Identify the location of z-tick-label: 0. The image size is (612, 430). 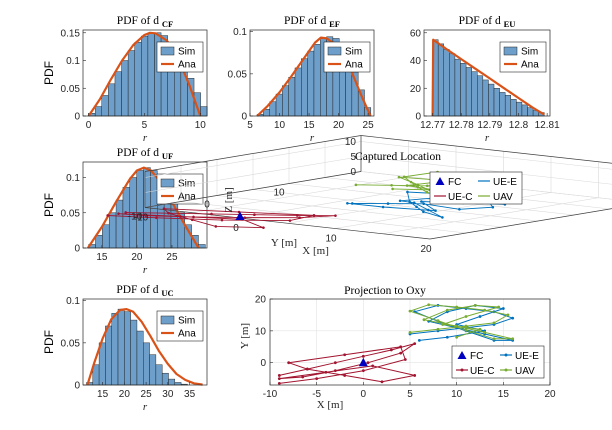
(353, 172).